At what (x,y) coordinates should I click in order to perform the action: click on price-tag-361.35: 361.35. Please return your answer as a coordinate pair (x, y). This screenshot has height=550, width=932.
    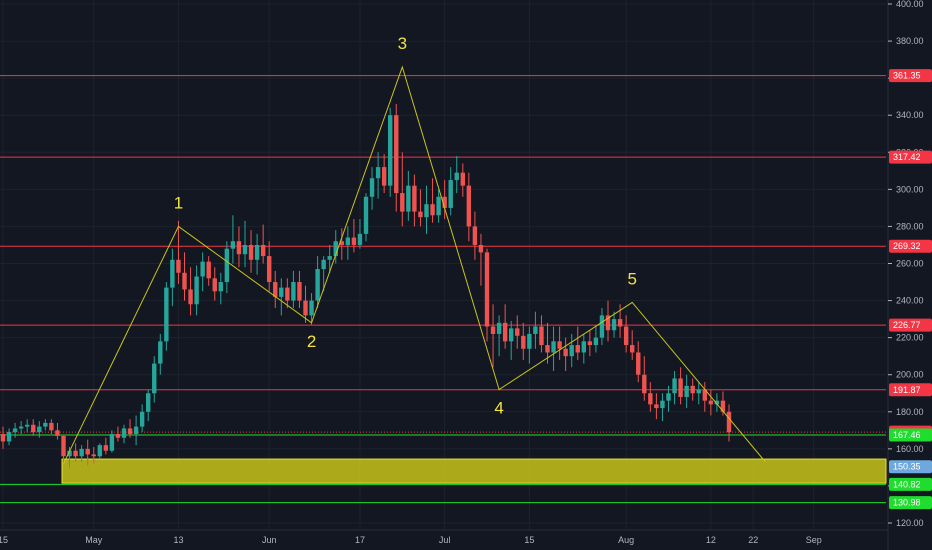
    Looking at the image, I should click on (910, 76).